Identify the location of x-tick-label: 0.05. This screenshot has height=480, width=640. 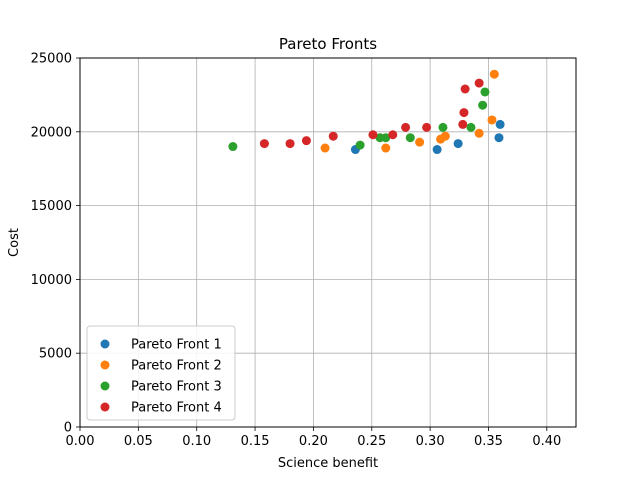
(138, 441).